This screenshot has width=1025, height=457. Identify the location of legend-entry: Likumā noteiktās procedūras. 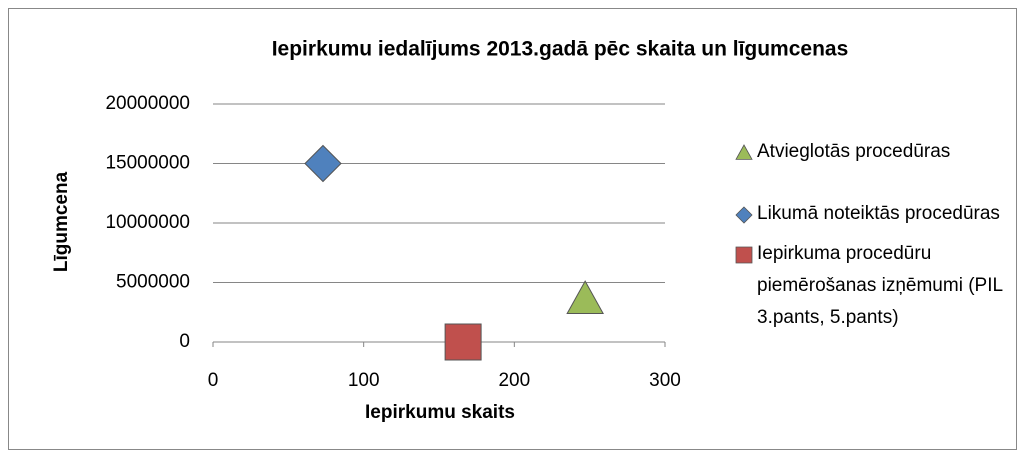
(877, 214).